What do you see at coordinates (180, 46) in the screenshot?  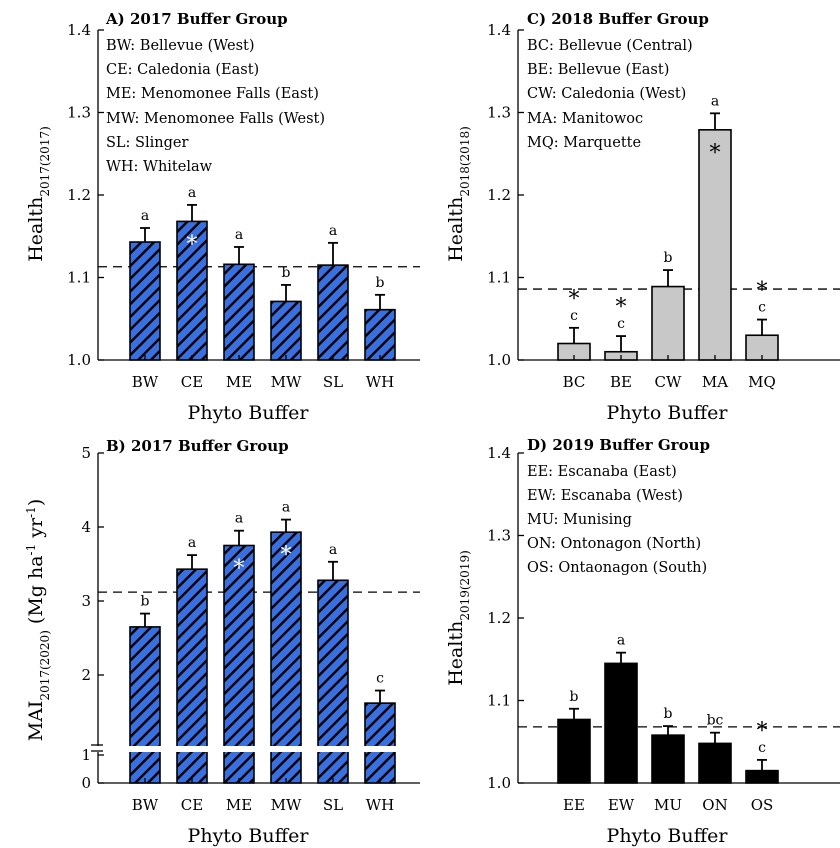 I see `panel-a-legend-entry: BW: Bellevue (West)` at bounding box center [180, 46].